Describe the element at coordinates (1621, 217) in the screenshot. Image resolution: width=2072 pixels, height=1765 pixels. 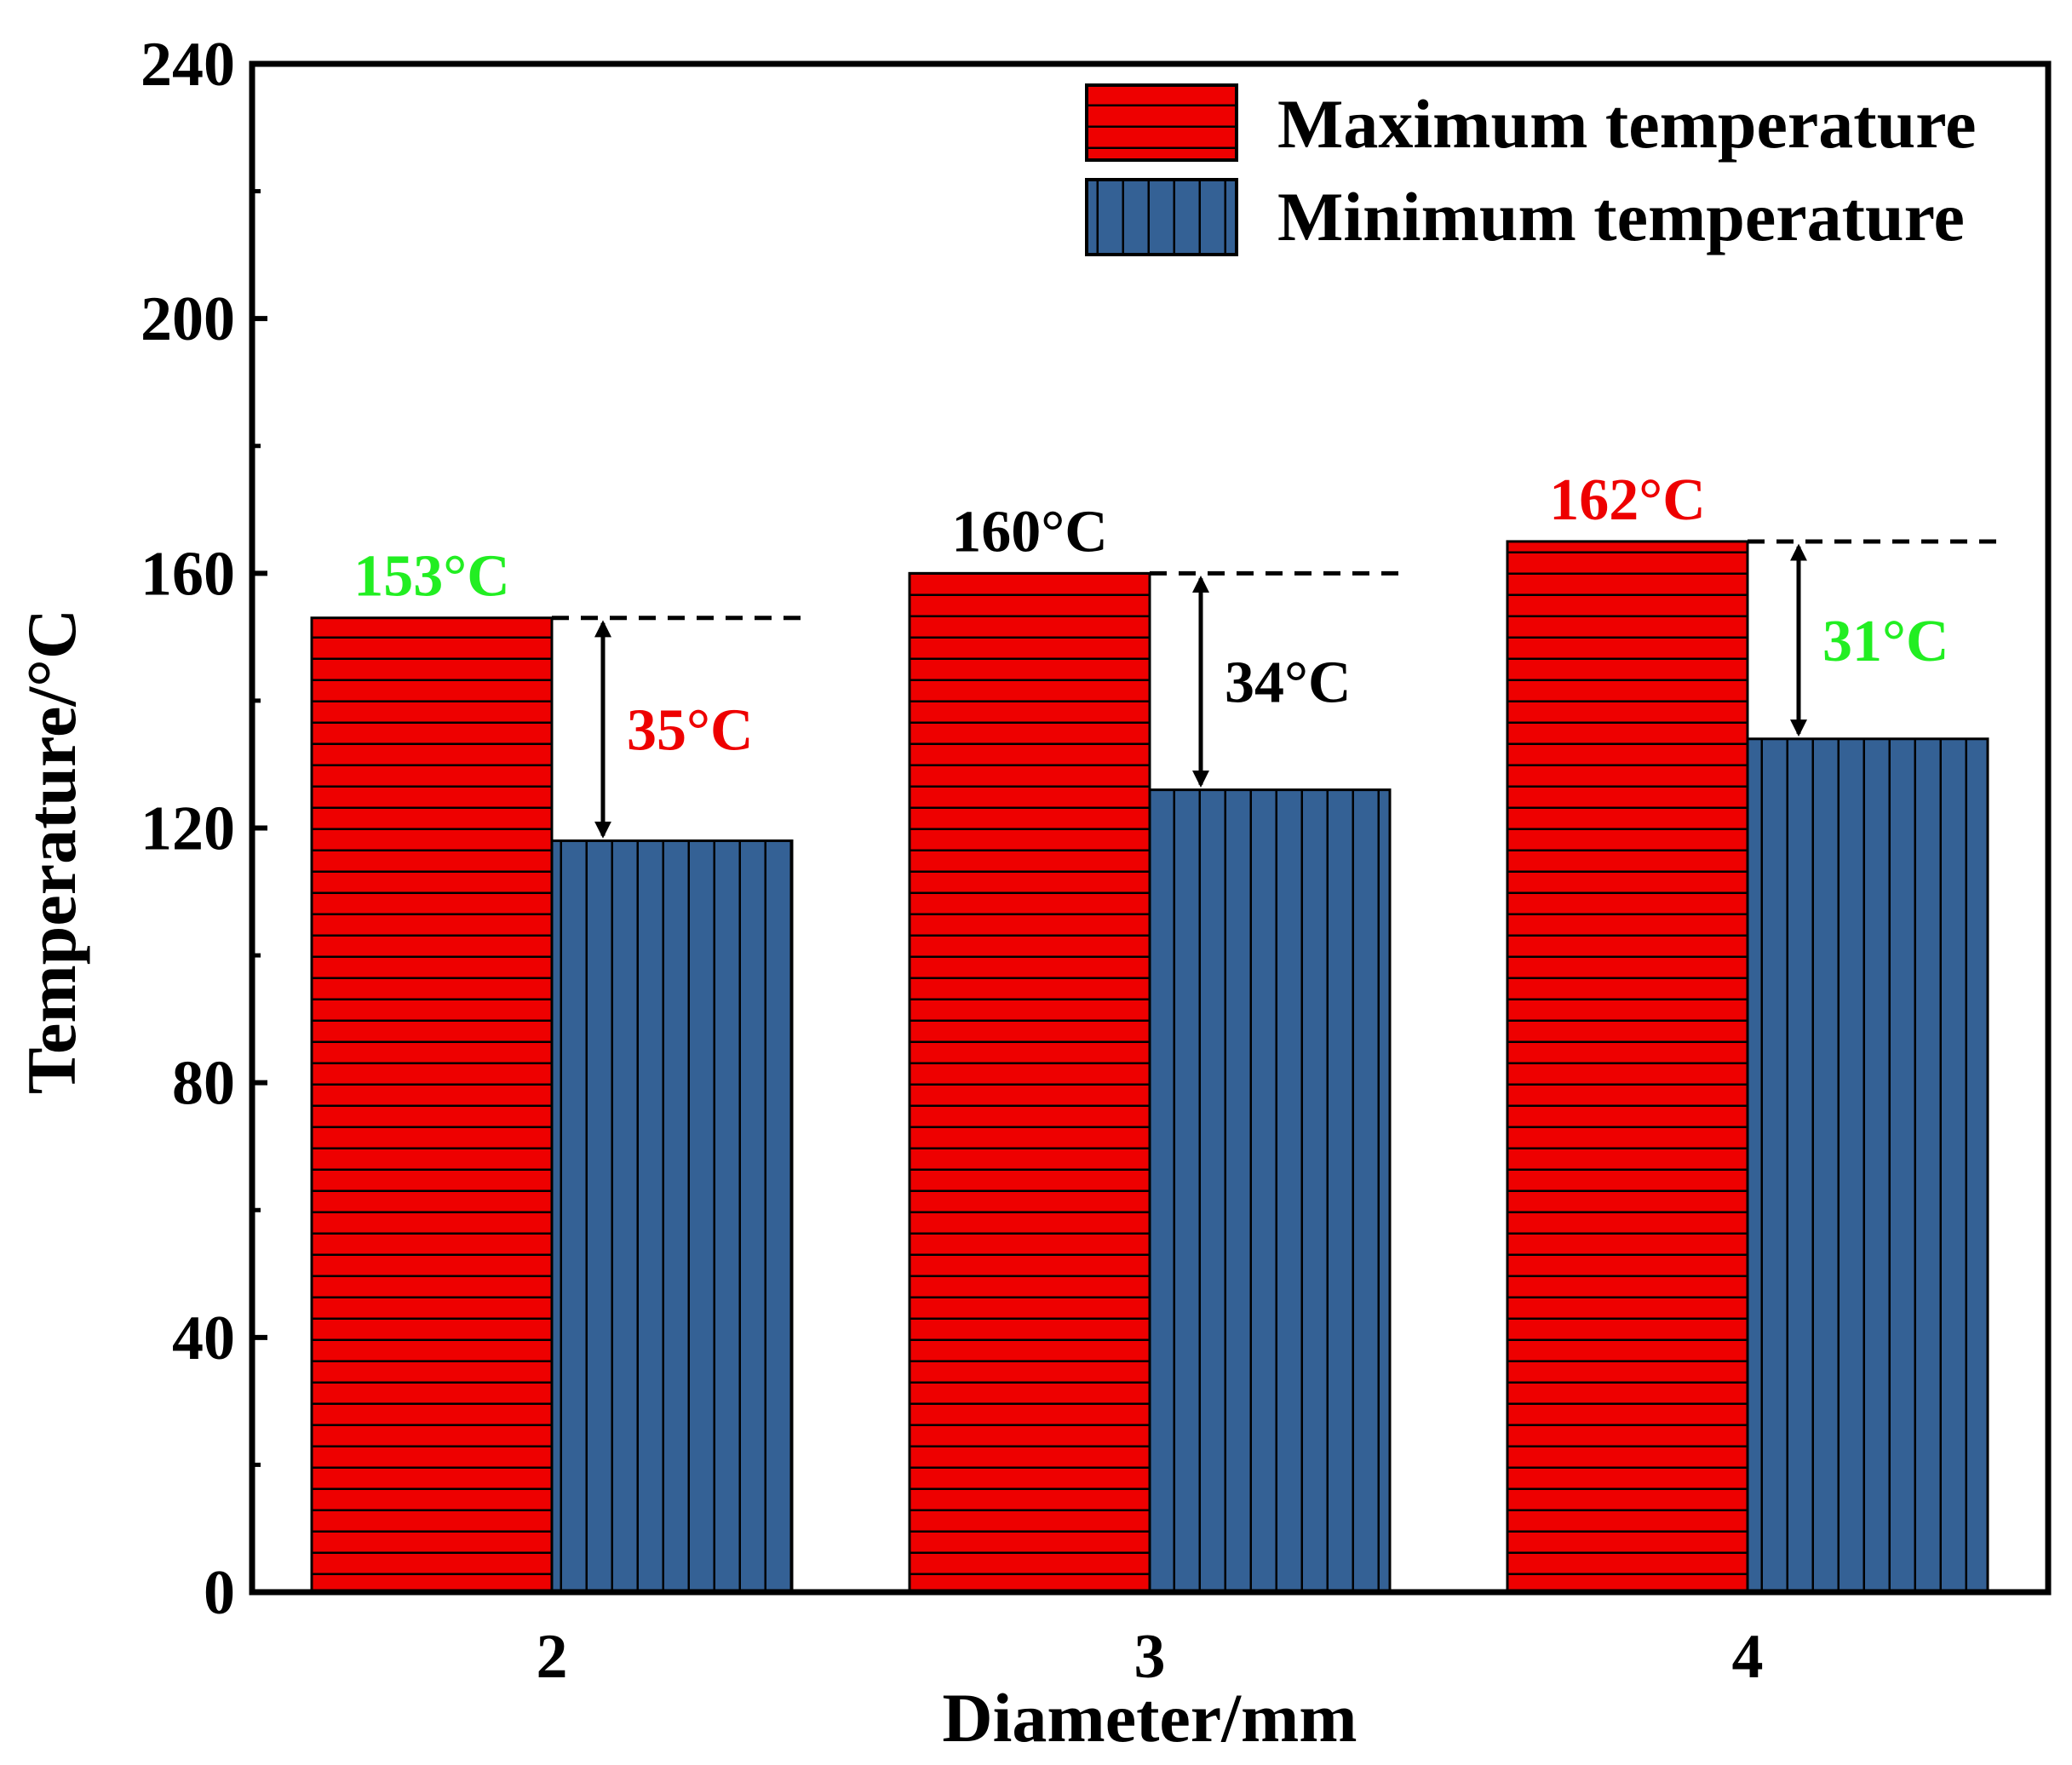
I see `legend-label-minimum: Minimum temperature` at that location.